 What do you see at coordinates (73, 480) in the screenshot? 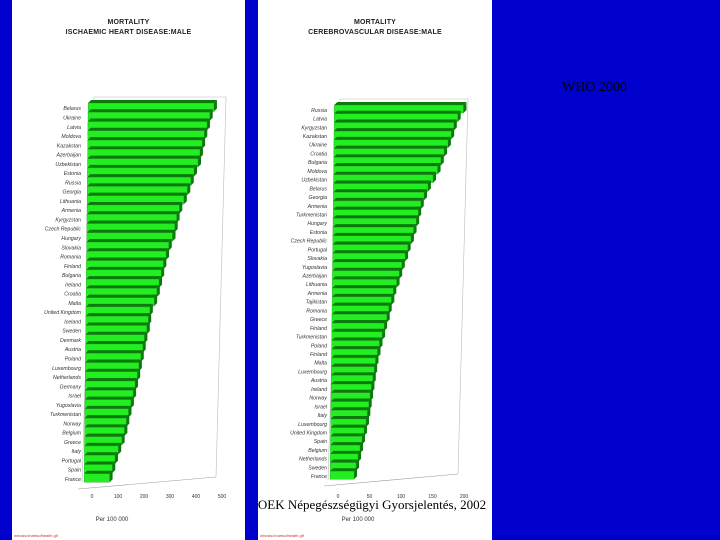
I see `category-label: France` at bounding box center [73, 480].